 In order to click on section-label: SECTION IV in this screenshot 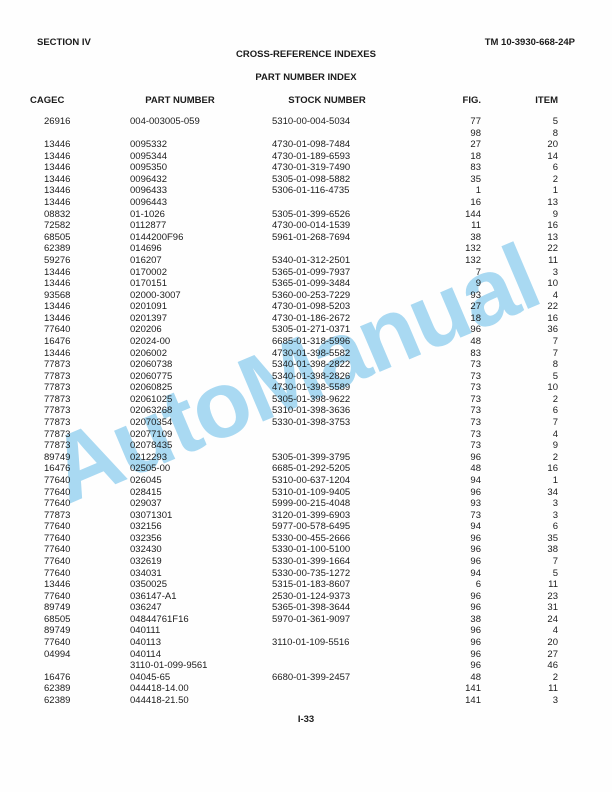, I will do `click(64, 42)`.